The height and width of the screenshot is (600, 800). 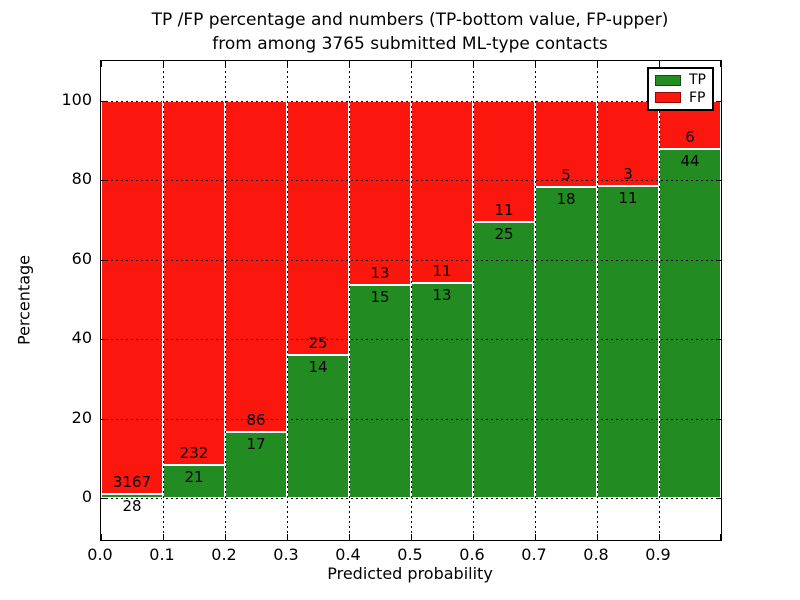 What do you see at coordinates (132, 482) in the screenshot?
I see `fp-count-label: 3167` at bounding box center [132, 482].